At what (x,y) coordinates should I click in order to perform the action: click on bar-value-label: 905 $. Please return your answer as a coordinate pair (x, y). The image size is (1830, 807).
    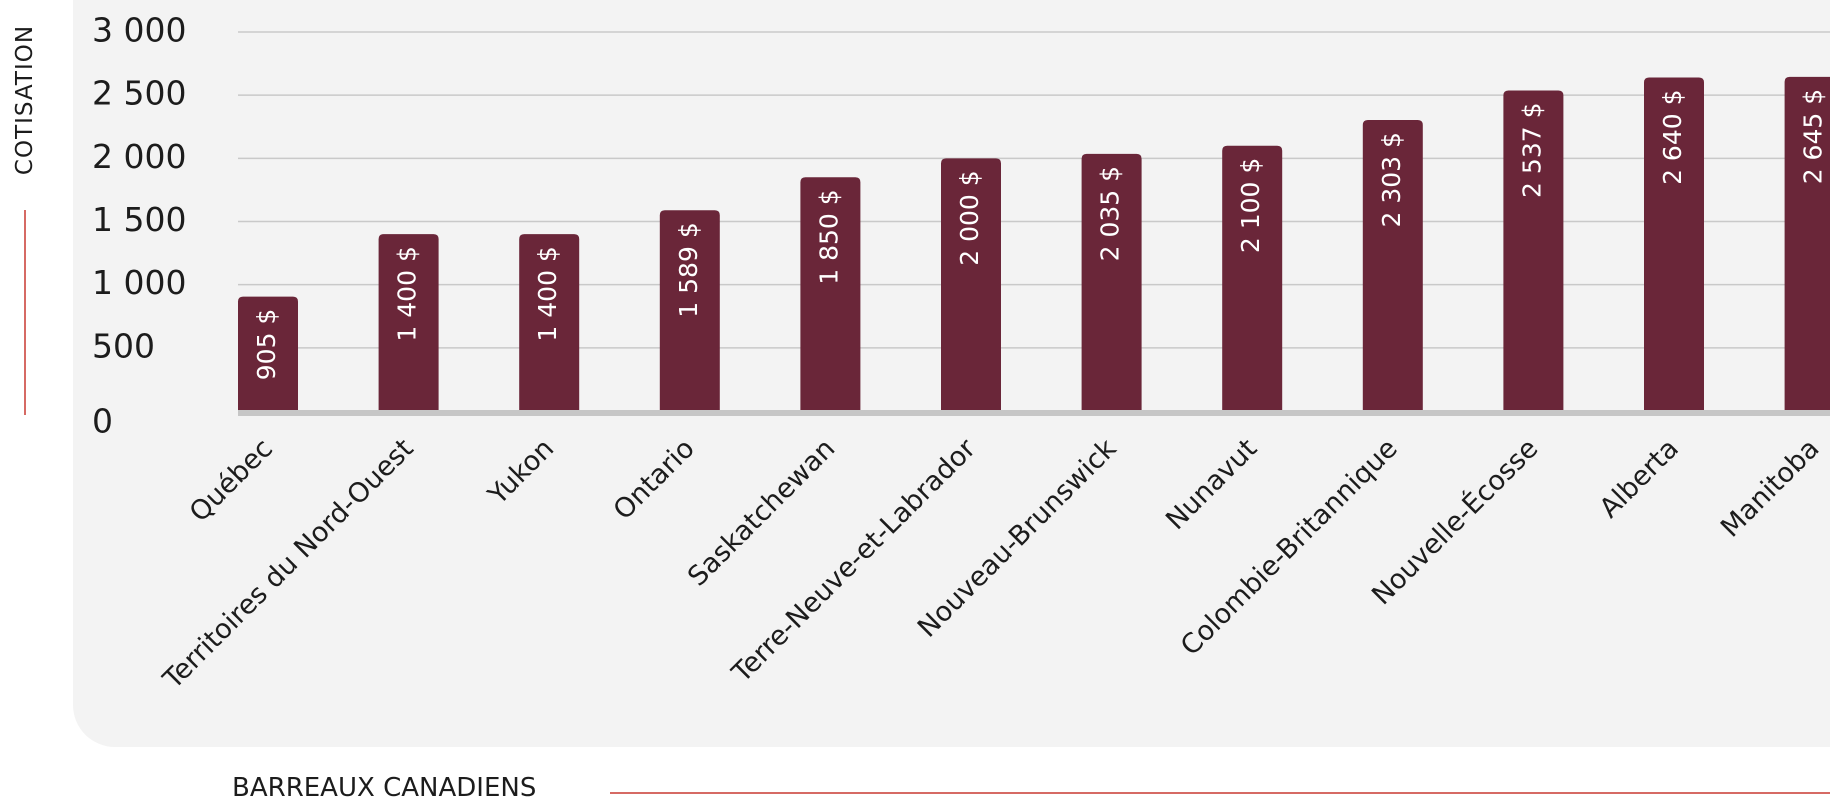
    Looking at the image, I should click on (266, 345).